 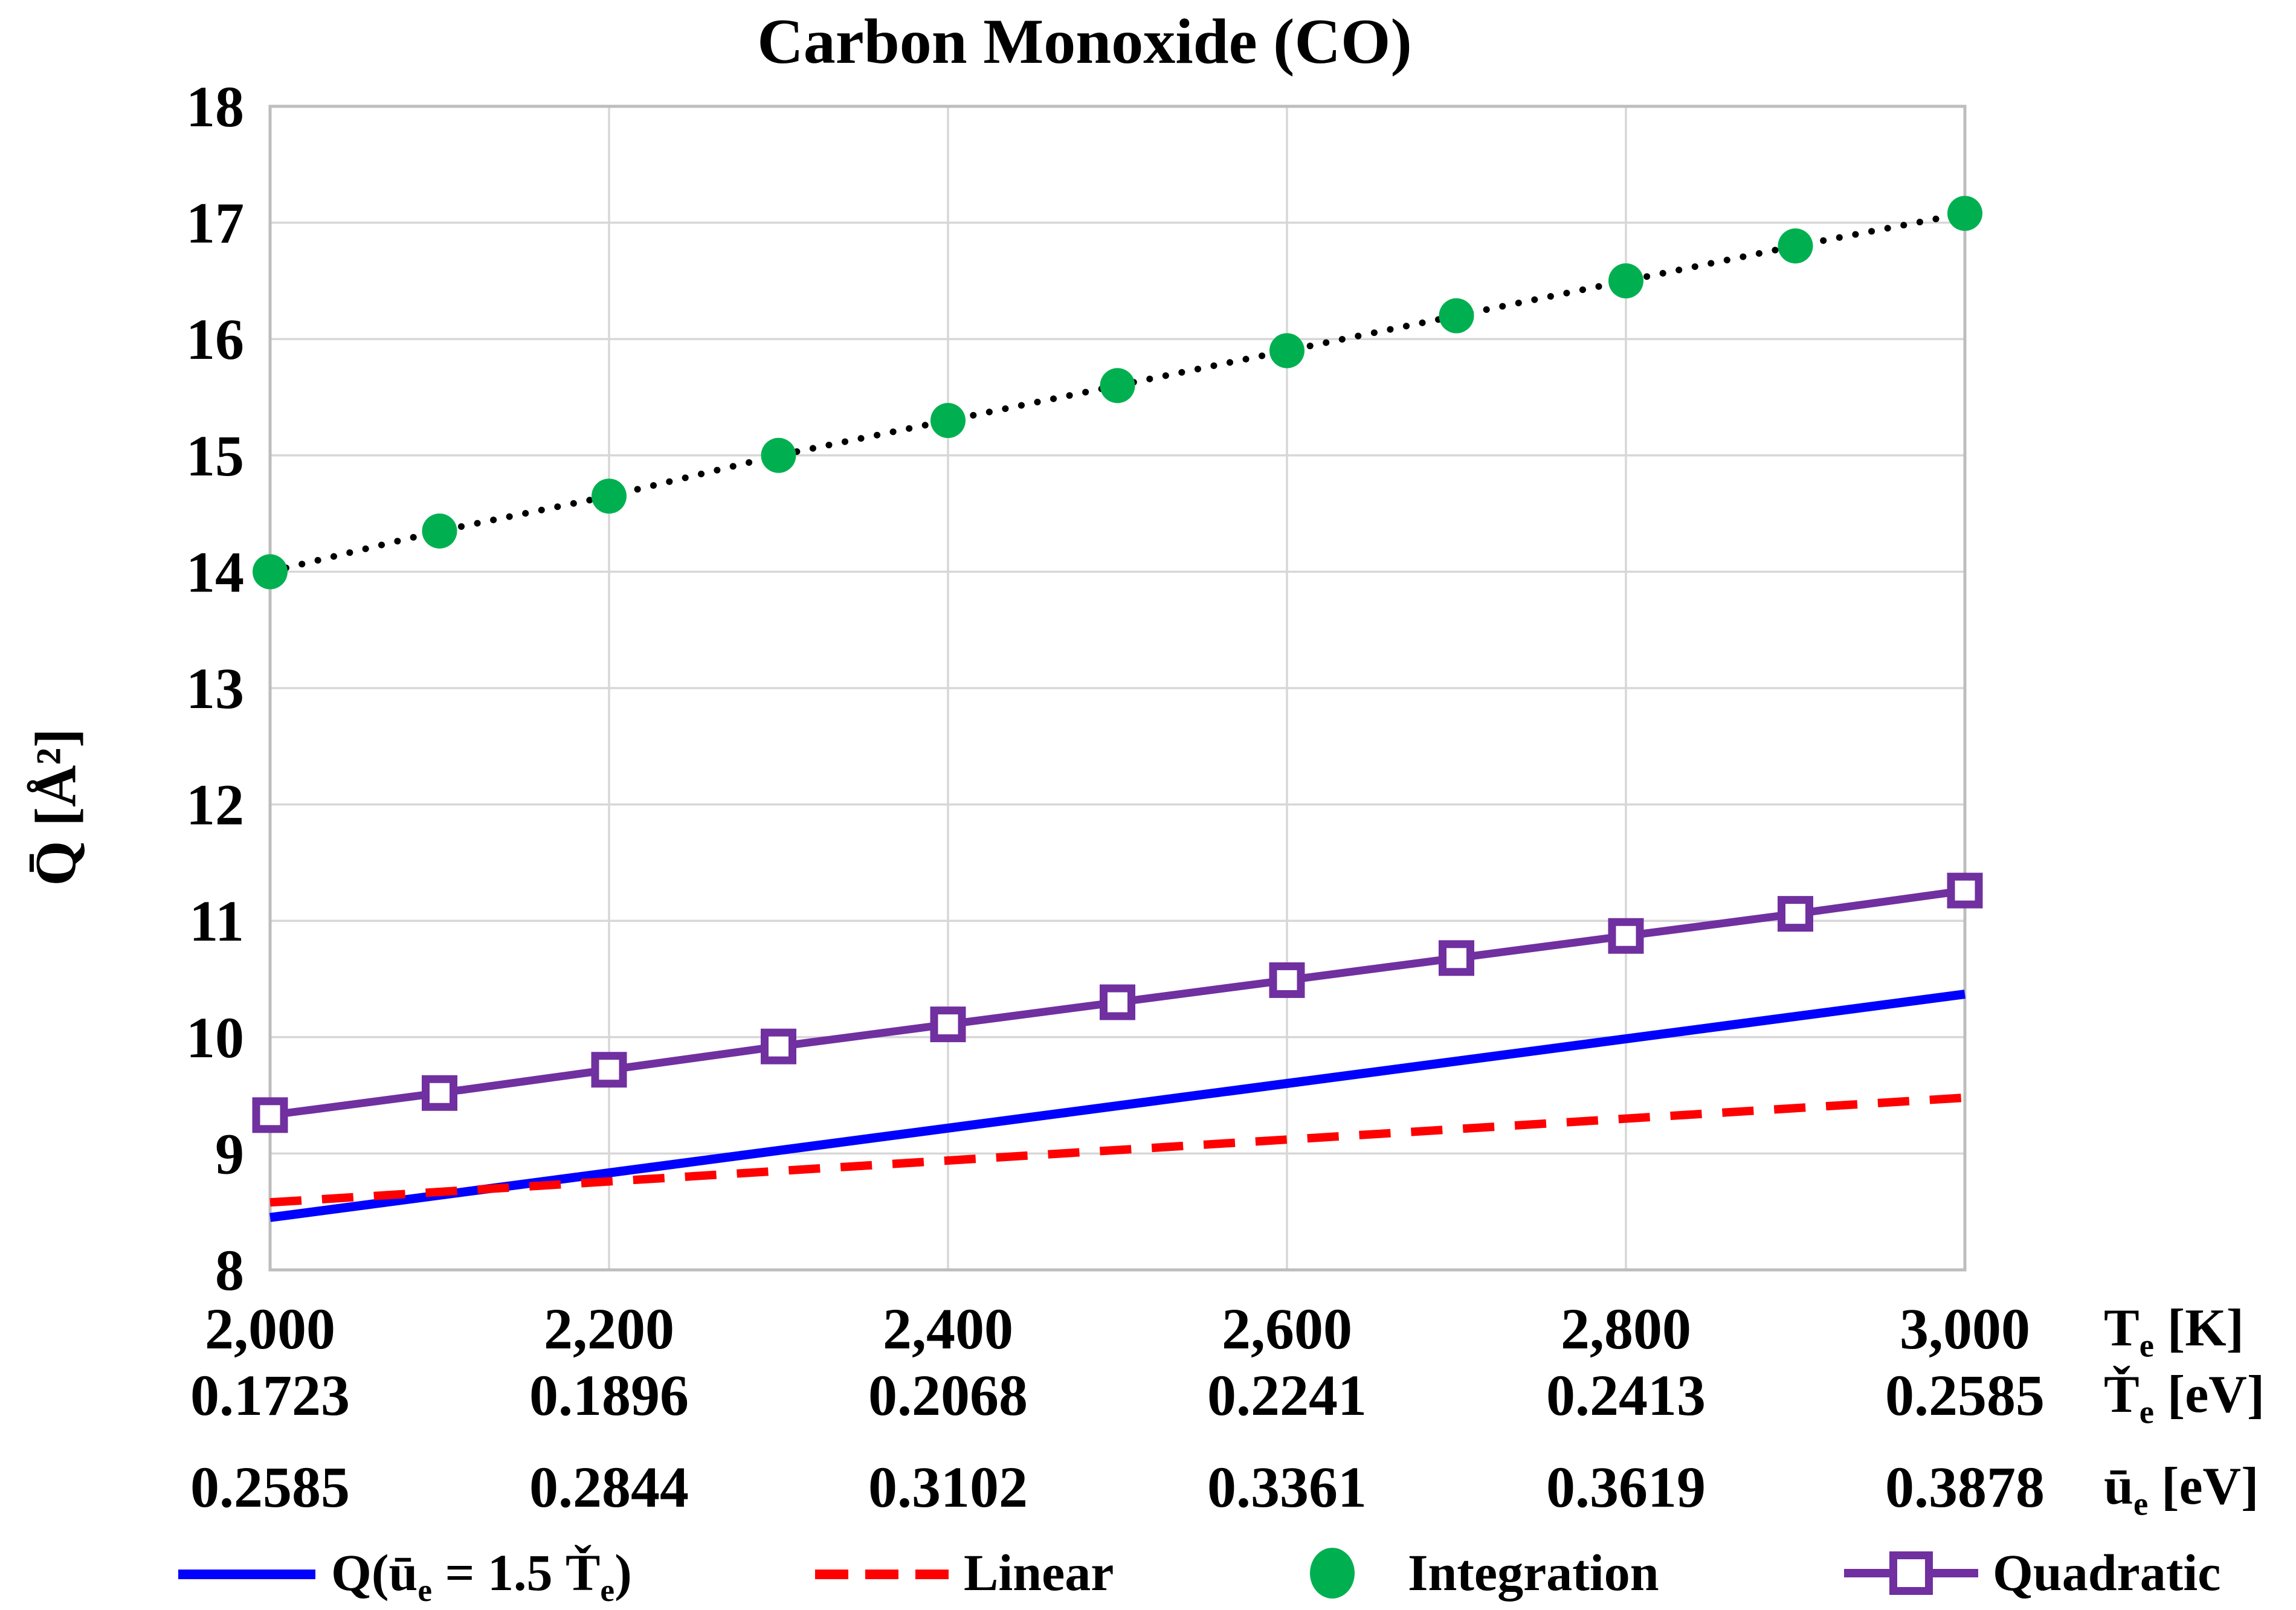 What do you see at coordinates (1965, 1395) in the screenshot?
I see `x-tick-label-row2: 0.2585` at bounding box center [1965, 1395].